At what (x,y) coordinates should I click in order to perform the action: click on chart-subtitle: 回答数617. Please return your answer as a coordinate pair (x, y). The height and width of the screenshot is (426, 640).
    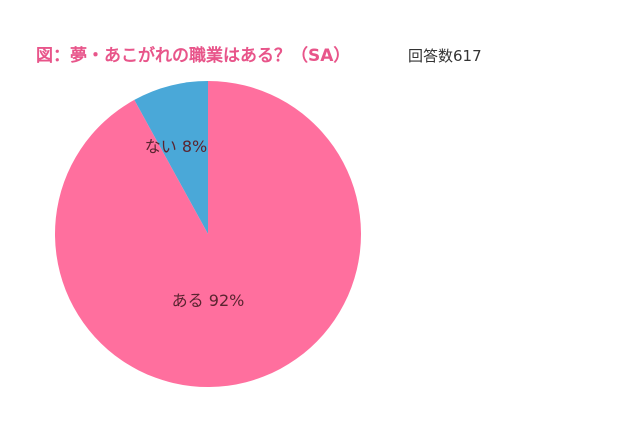
    Looking at the image, I should click on (445, 56).